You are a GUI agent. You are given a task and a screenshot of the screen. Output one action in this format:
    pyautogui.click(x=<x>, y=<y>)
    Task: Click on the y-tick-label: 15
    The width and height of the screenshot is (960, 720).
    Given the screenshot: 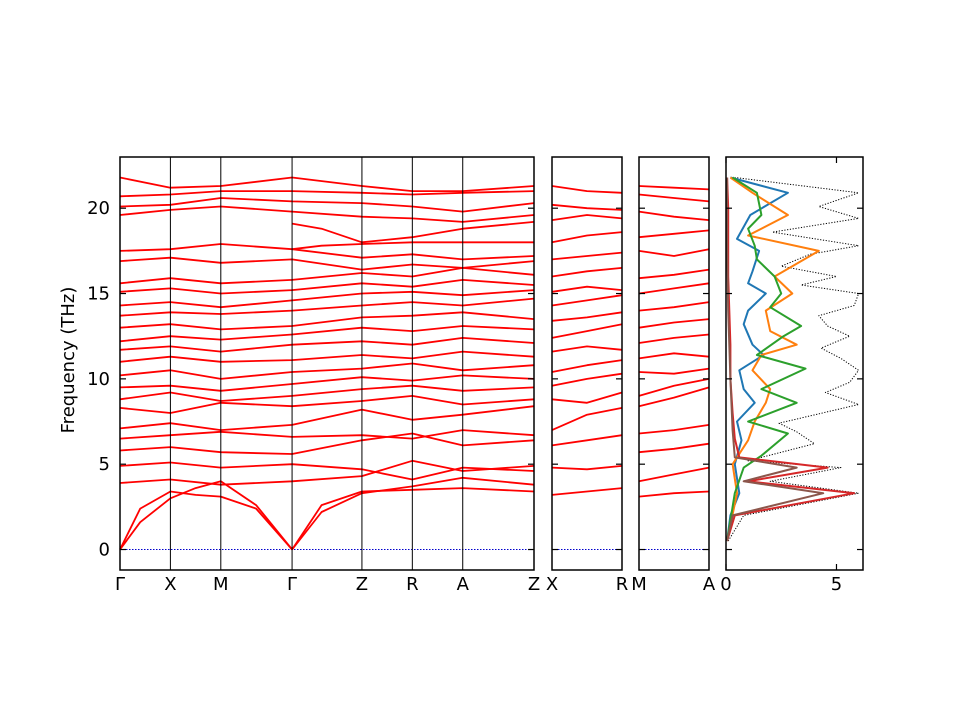 What is the action you would take?
    pyautogui.click(x=98, y=294)
    